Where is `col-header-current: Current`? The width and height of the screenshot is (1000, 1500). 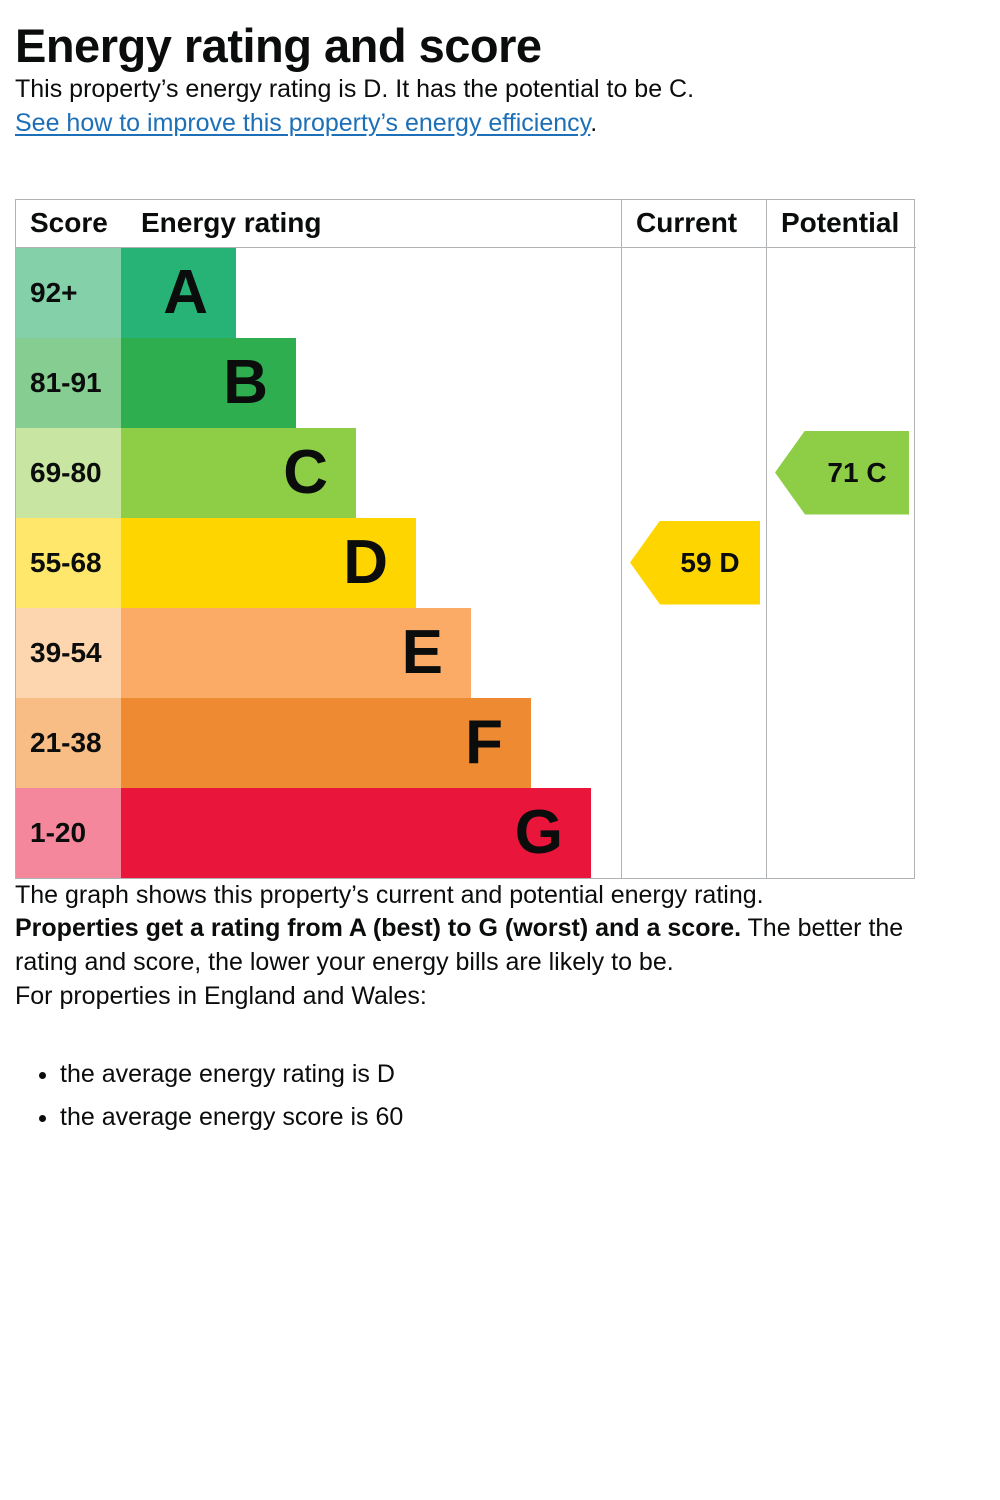 col-header-current: Current is located at coordinates (693, 223).